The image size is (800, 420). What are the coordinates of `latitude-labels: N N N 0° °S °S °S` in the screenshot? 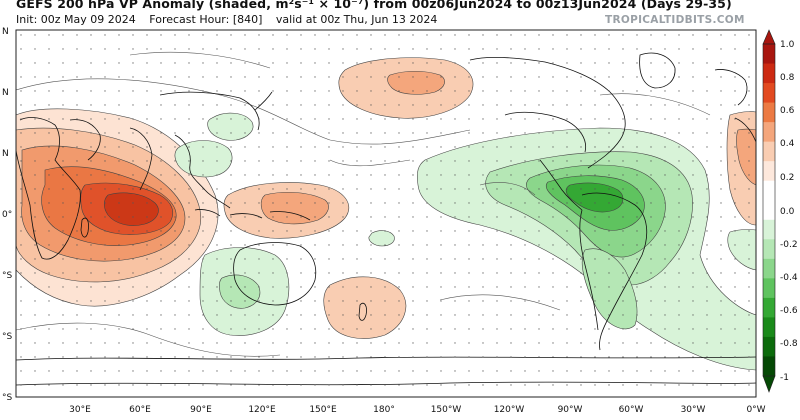 It's located at (7, 215).